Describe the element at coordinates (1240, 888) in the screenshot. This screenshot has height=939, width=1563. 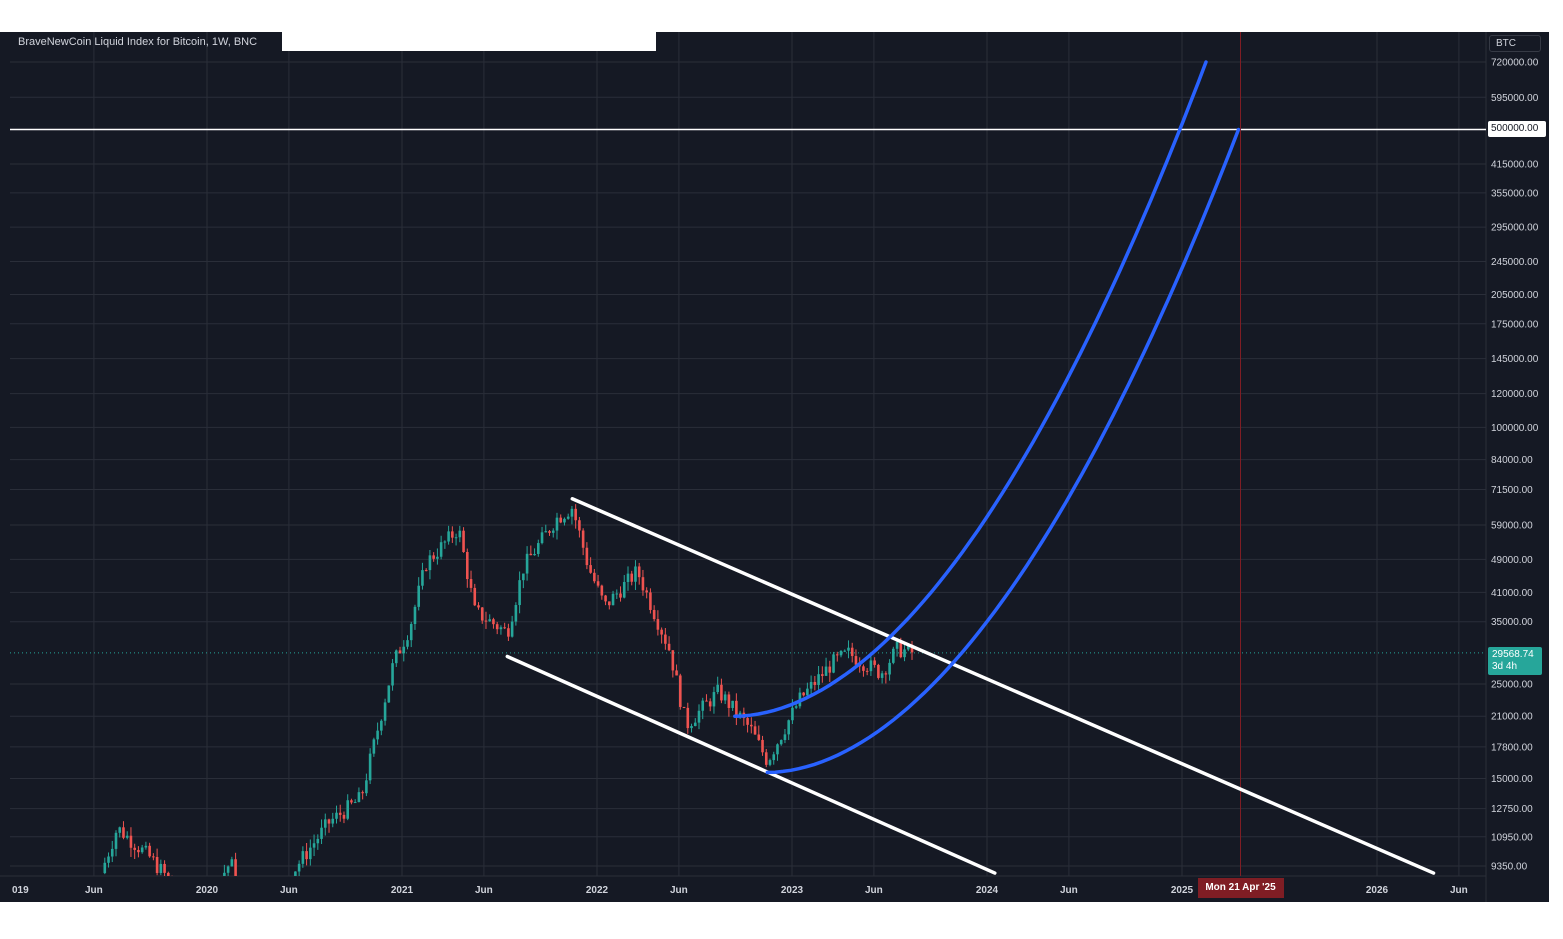
I see `crosshair-date-label: Mon 21 Apr '25` at that location.